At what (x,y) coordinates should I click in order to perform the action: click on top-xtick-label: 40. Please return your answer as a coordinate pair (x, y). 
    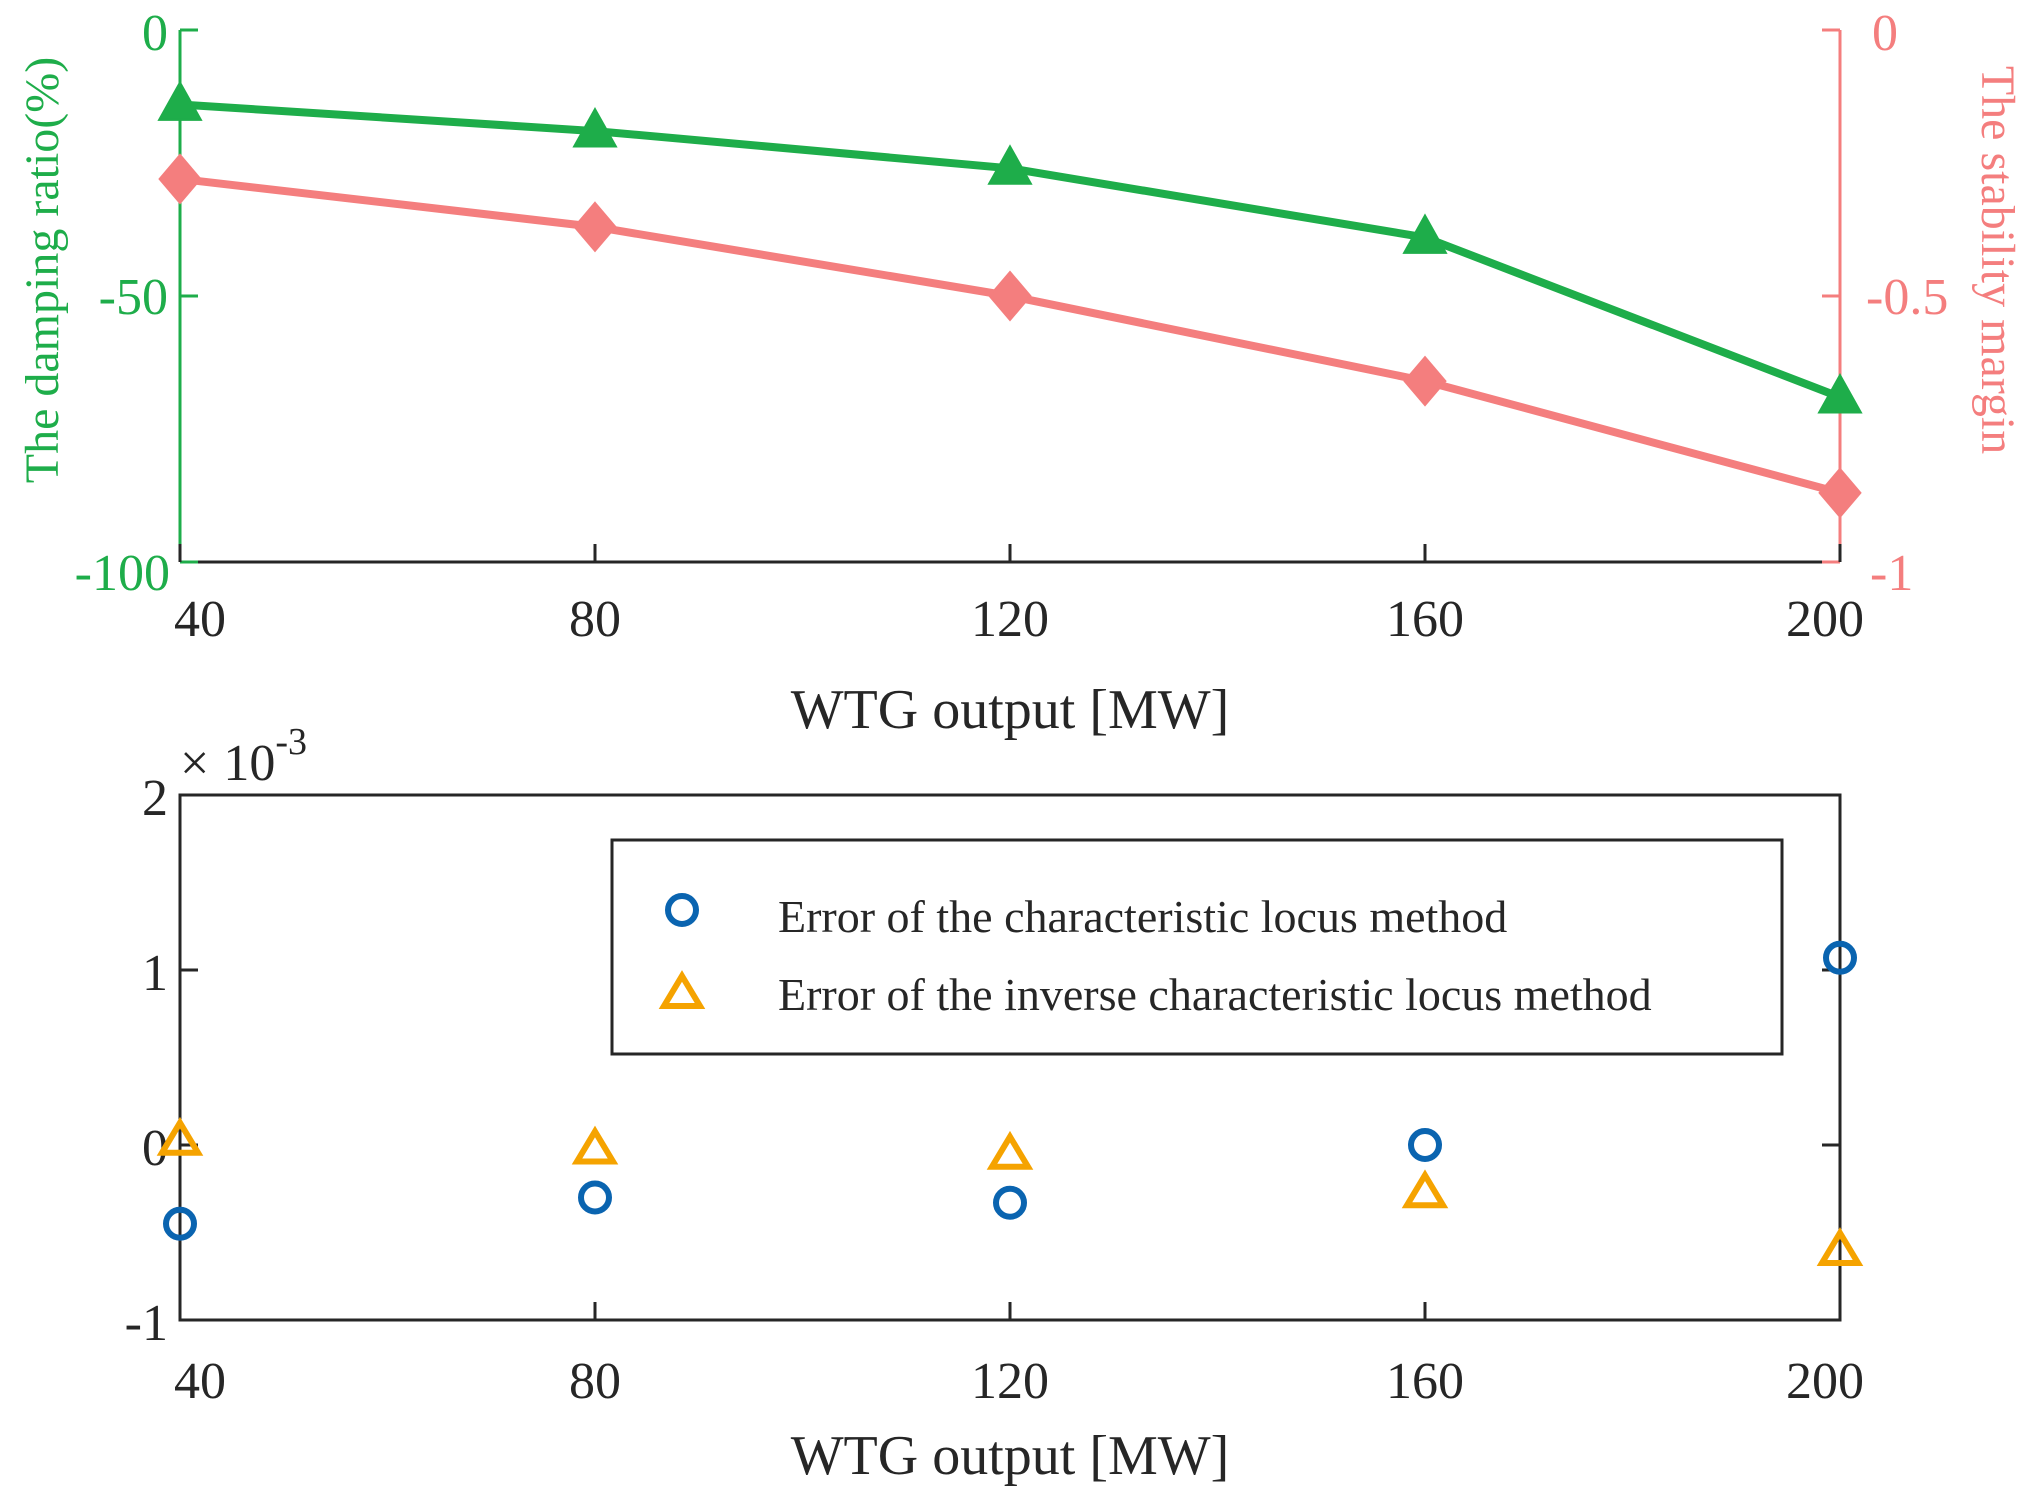
    Looking at the image, I should click on (200, 619).